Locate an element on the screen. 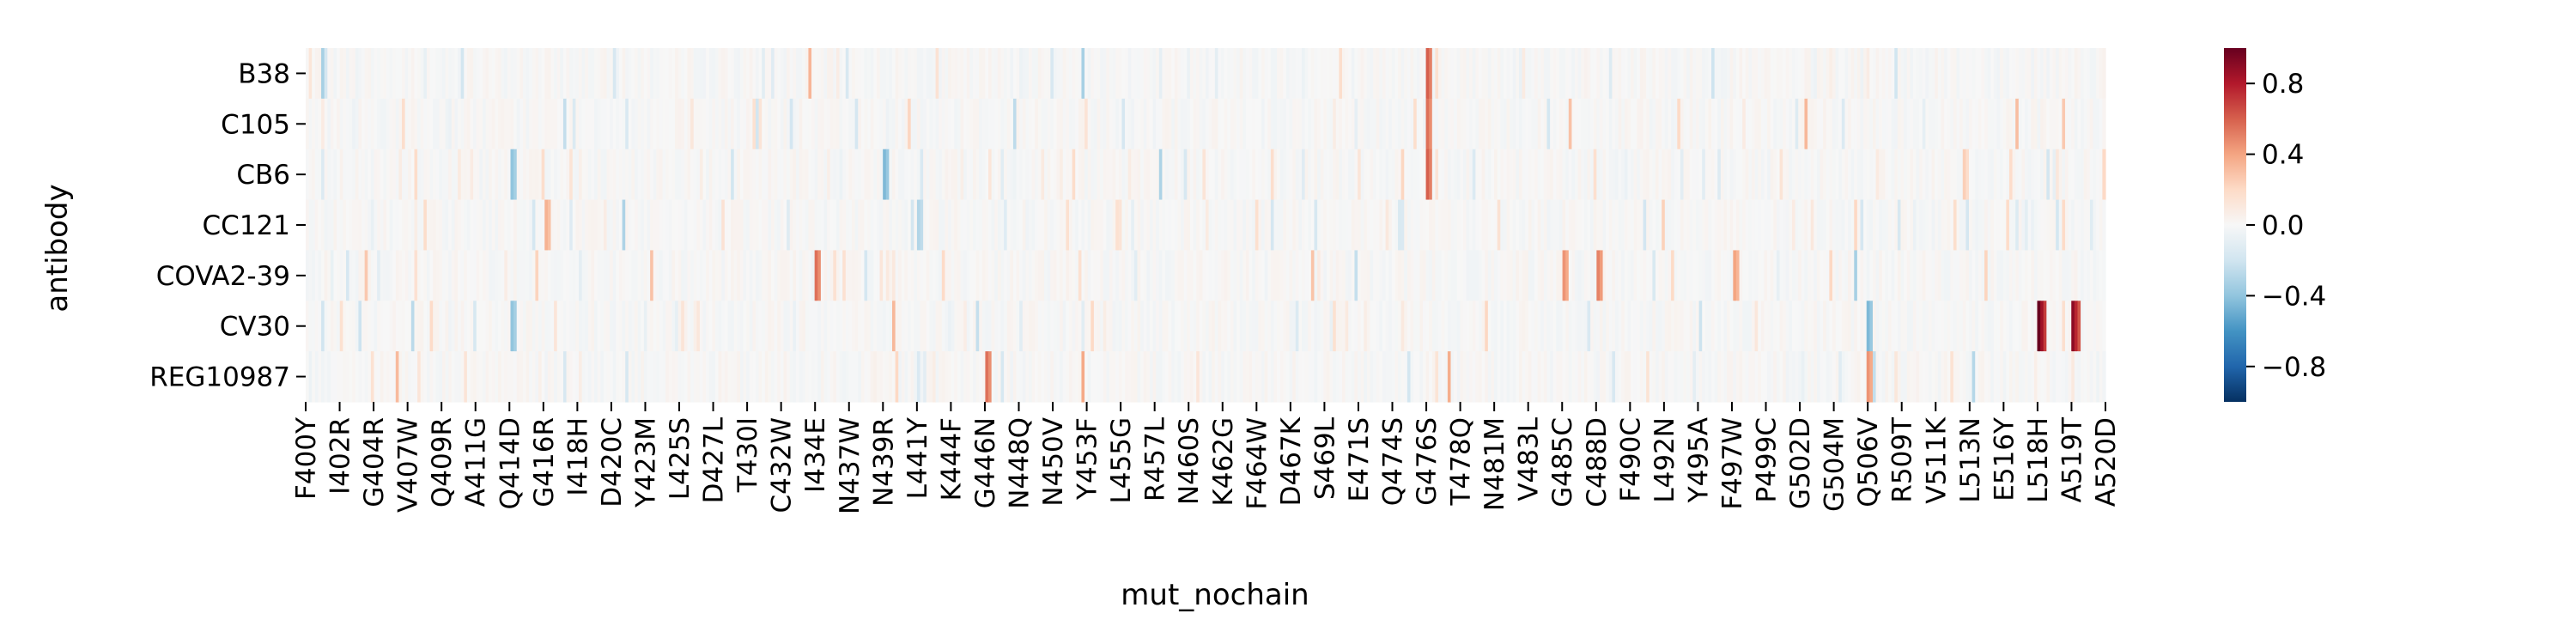  y-tick-label: REG10987 is located at coordinates (219, 377).